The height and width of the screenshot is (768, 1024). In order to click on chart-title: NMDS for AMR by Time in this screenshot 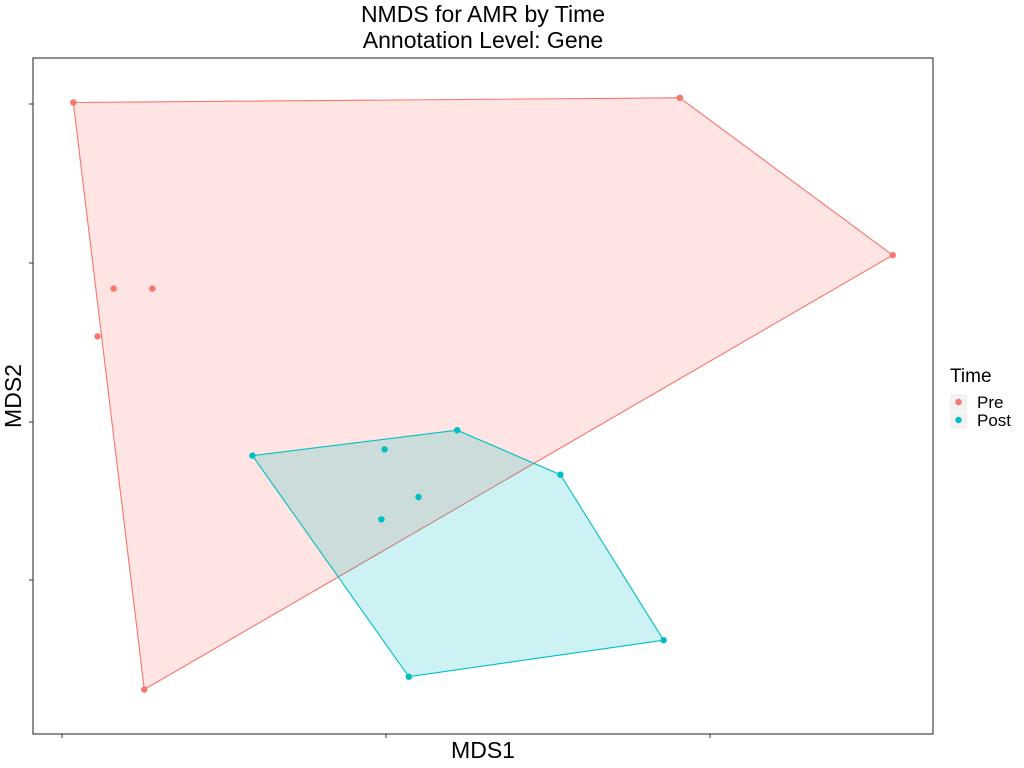, I will do `click(483, 14)`.